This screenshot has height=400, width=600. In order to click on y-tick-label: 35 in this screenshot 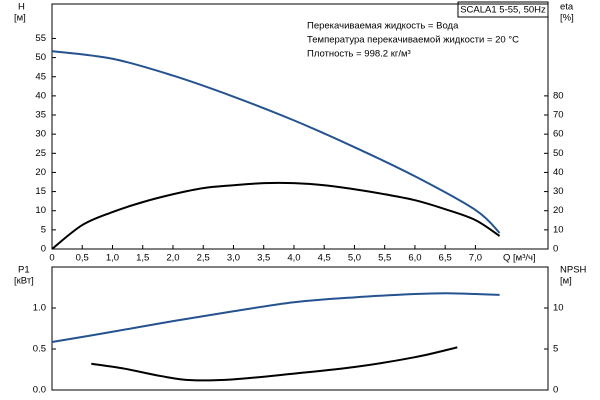, I will do `click(40, 115)`.